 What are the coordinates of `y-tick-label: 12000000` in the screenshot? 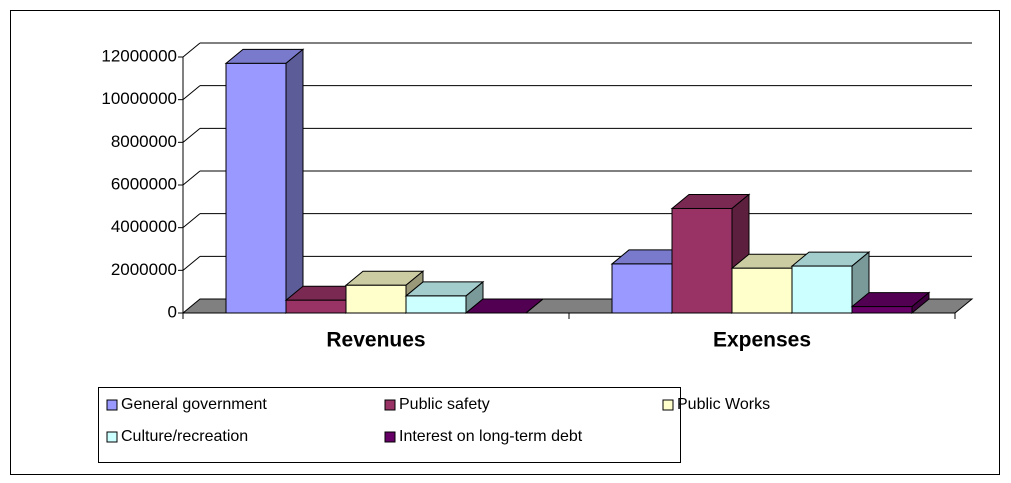 It's located at (139, 55).